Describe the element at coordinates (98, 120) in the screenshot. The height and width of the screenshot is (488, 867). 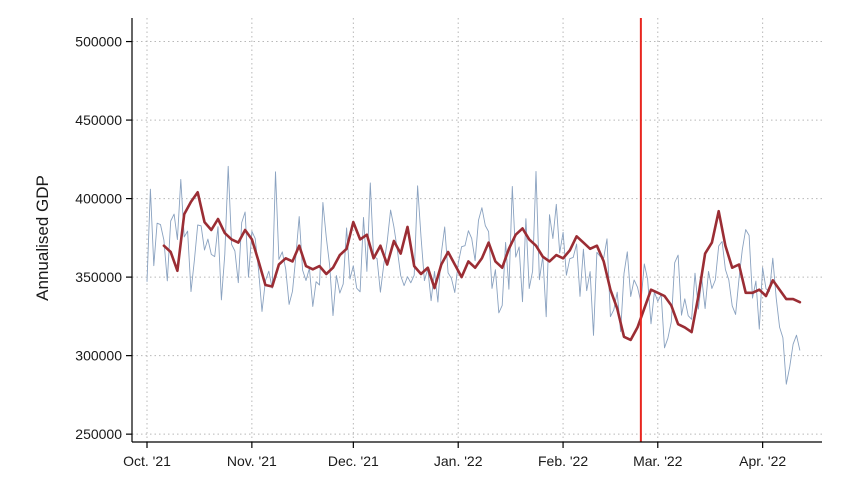
I see `y-tick-label: 450000` at that location.